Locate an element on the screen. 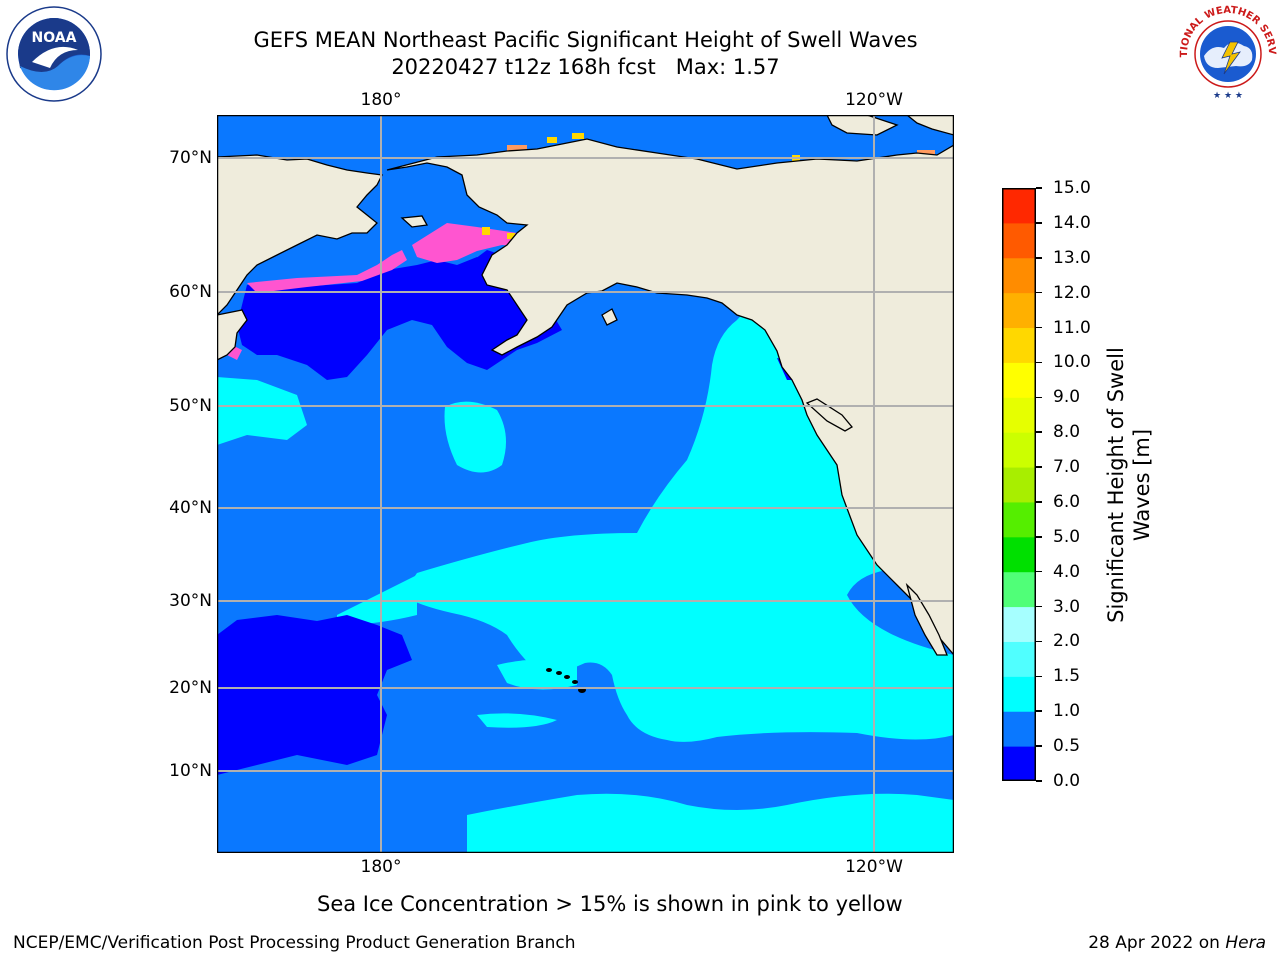 Image resolution: width=1280 pixels, height=960 pixels. swell-cyan-islands is located at coordinates (475, 437).